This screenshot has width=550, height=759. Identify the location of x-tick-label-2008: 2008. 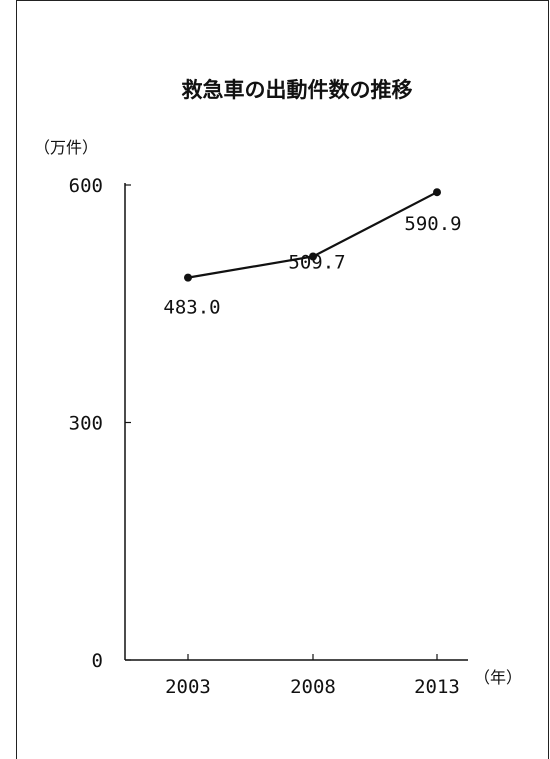
(313, 687).